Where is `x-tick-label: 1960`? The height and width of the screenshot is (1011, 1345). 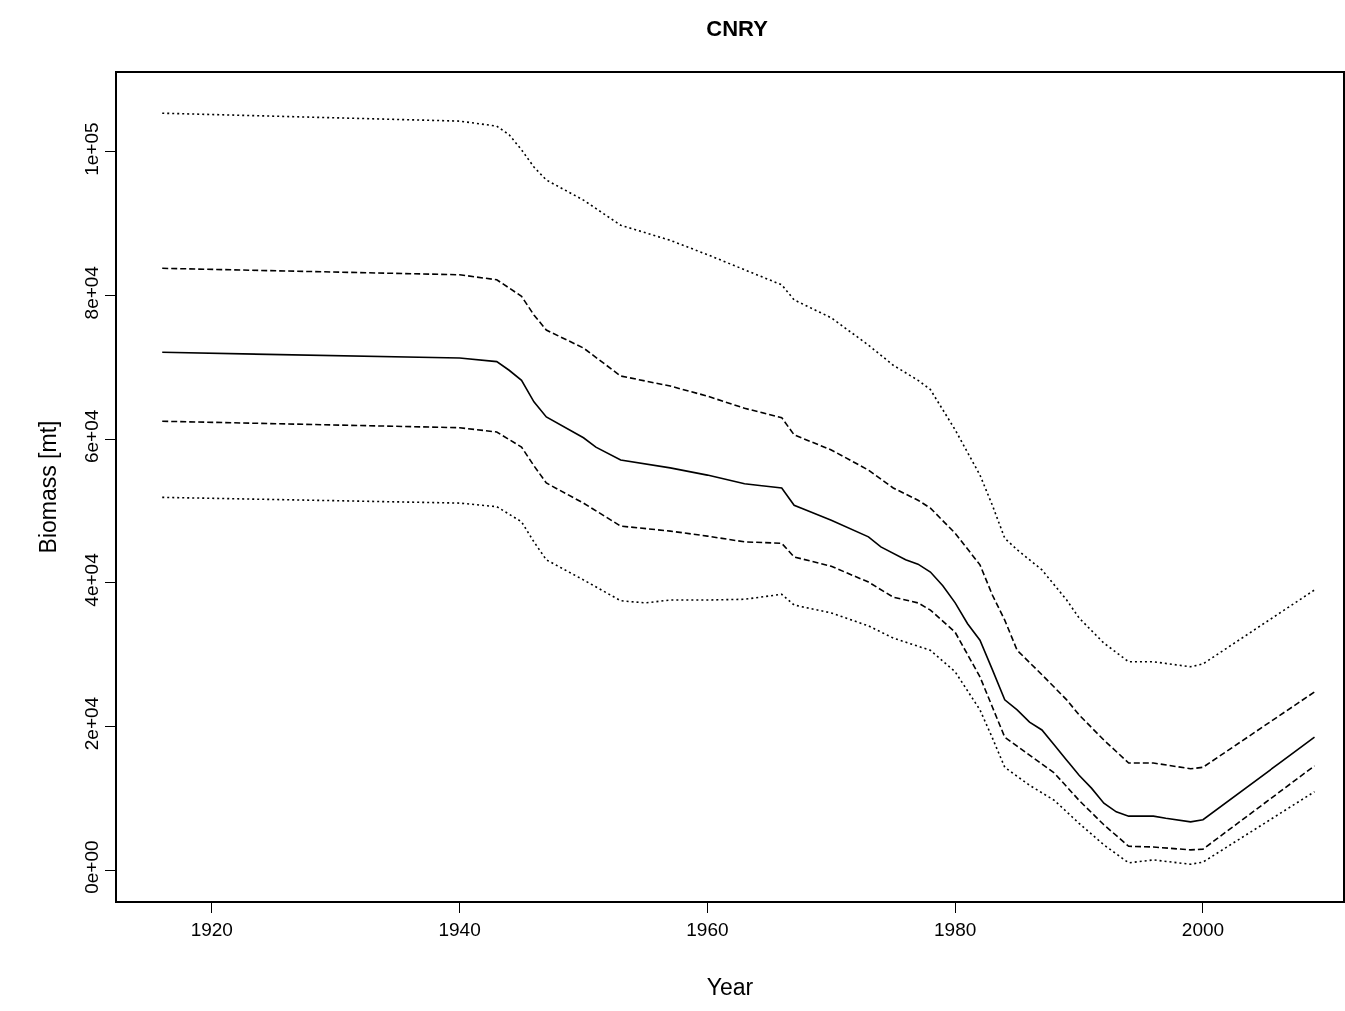 x-tick-label: 1960 is located at coordinates (707, 929).